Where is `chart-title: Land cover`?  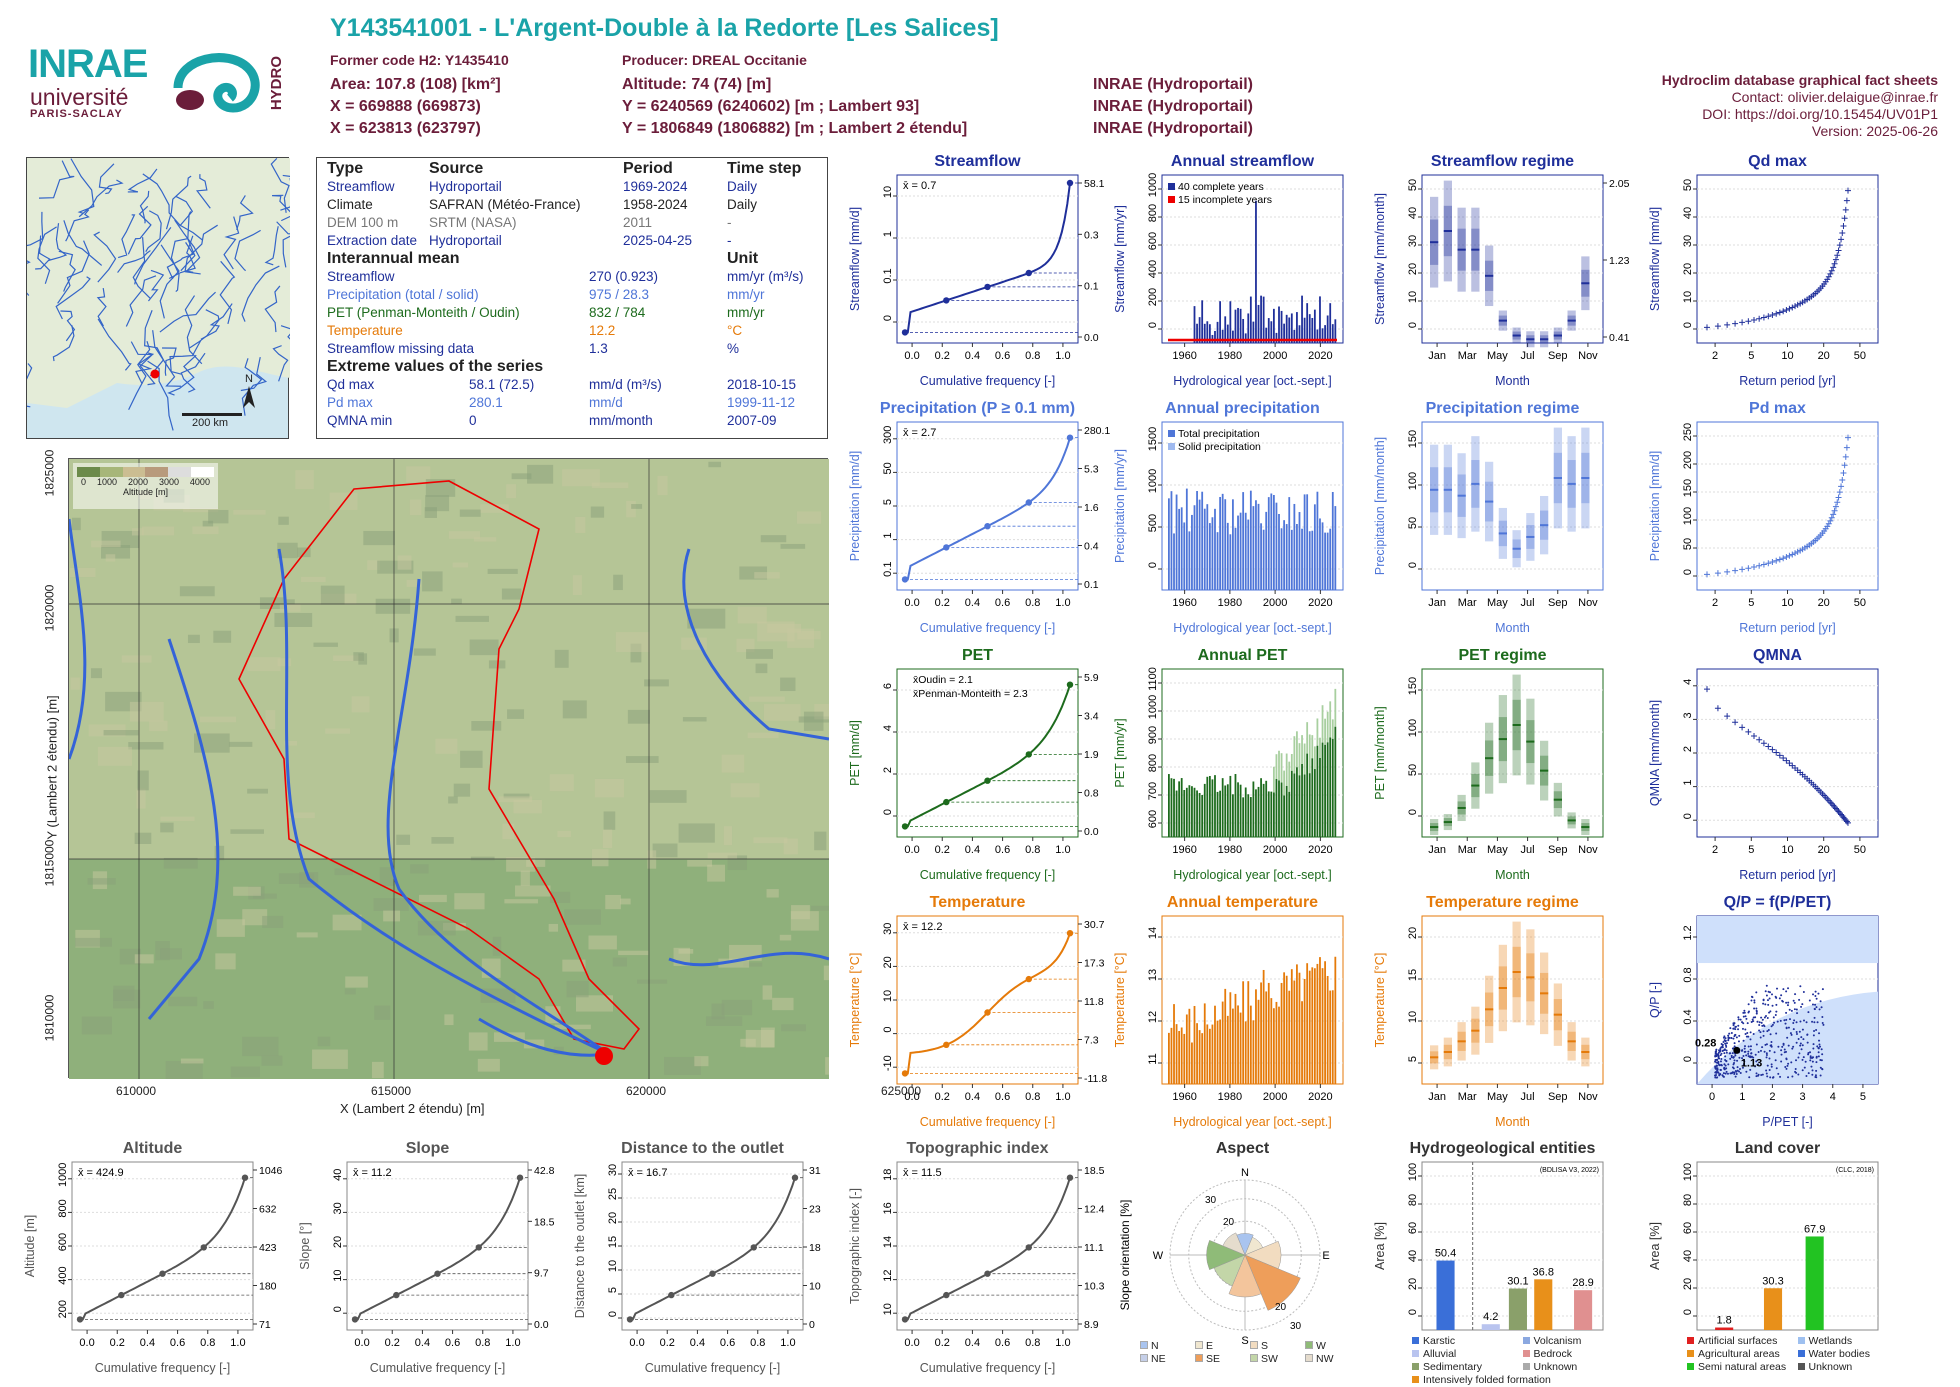
chart-title: Land cover is located at coordinates (1777, 1148).